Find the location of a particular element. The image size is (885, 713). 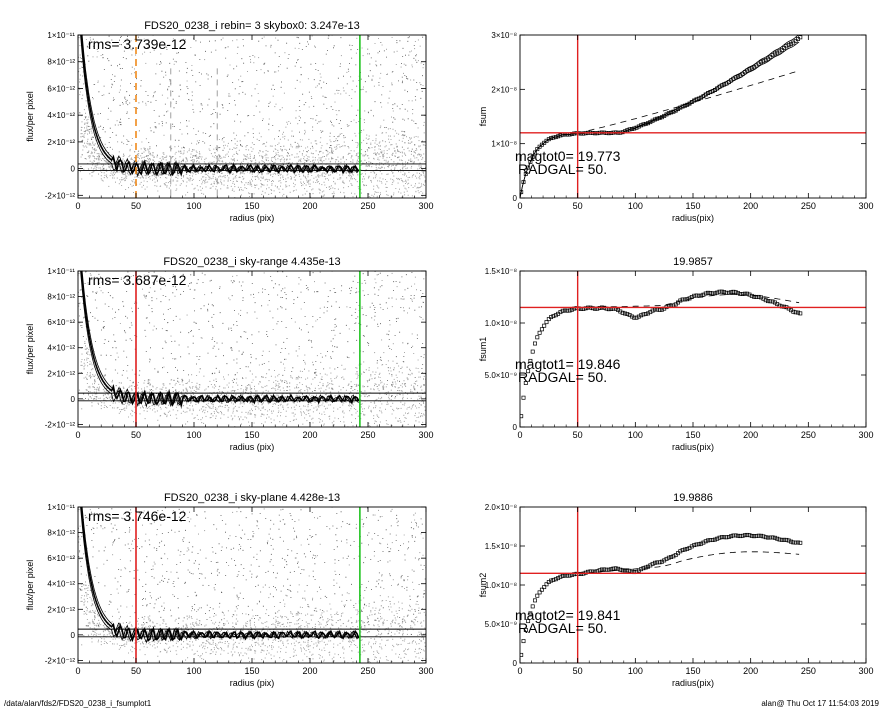

y-axis-label: flux/per pixel is located at coordinates (30, 116).